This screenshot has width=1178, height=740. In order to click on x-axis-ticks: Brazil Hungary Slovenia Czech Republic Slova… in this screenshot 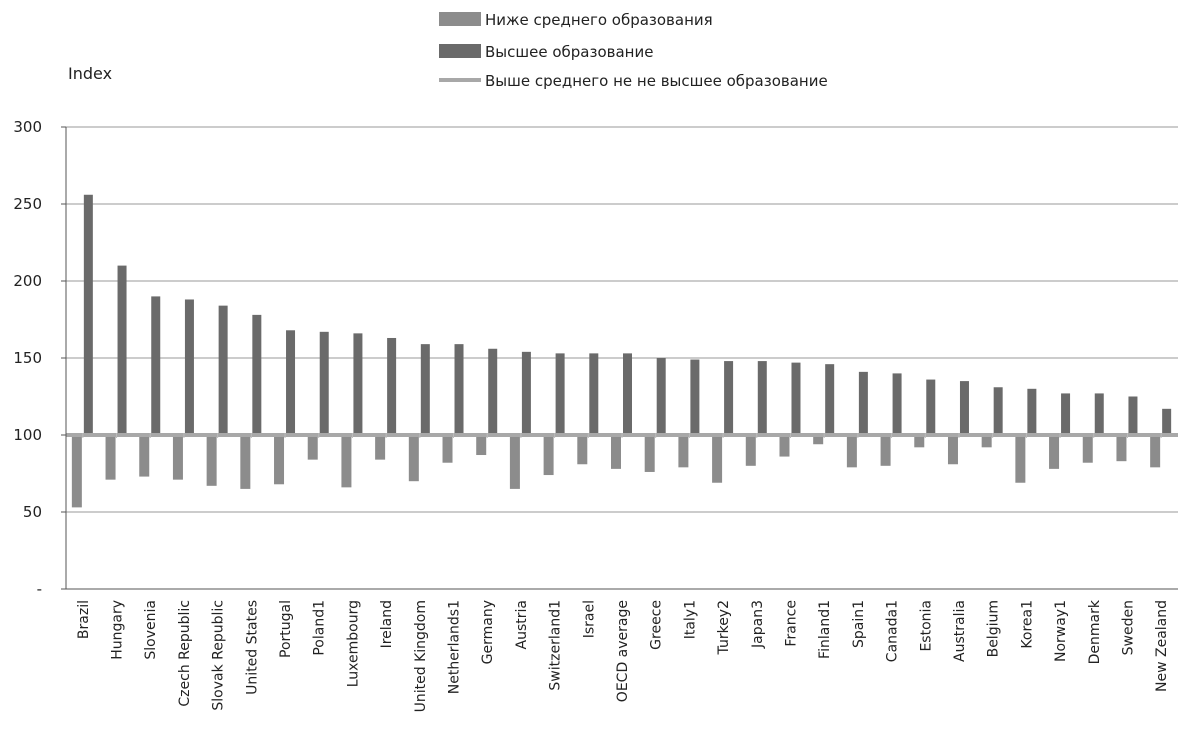, I will do `click(623, 655)`.